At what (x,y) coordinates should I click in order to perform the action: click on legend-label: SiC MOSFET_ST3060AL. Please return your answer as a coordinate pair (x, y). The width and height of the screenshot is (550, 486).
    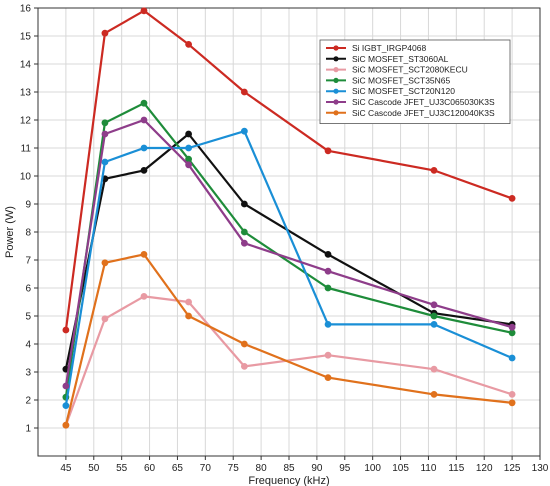
    Looking at the image, I should click on (400, 59).